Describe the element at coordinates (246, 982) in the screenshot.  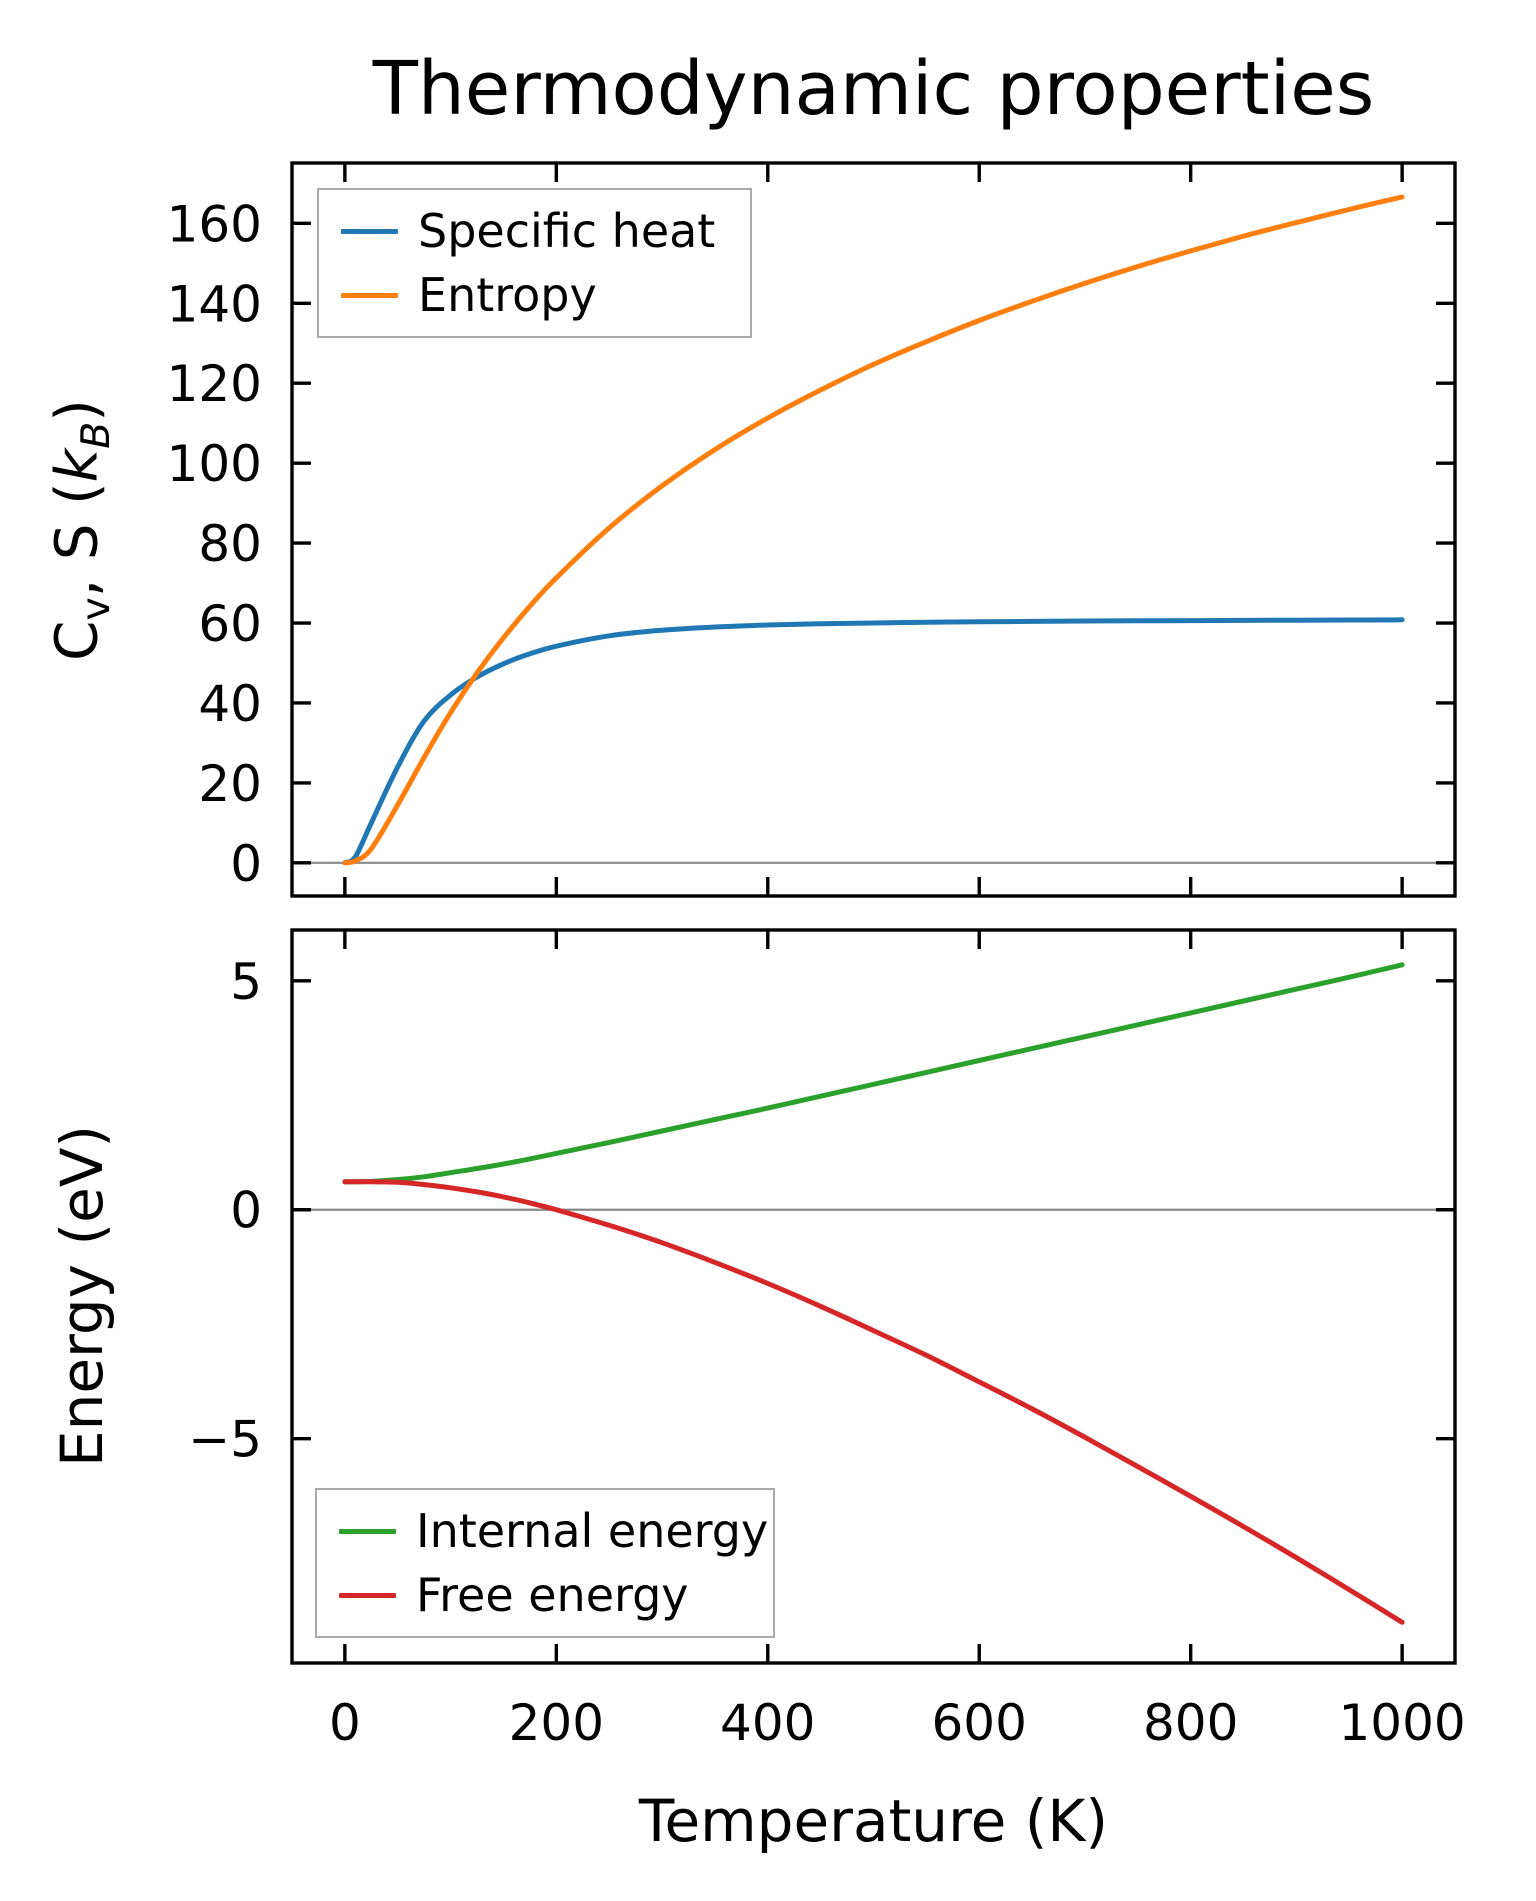
I see `y-tick-label: 5` at that location.